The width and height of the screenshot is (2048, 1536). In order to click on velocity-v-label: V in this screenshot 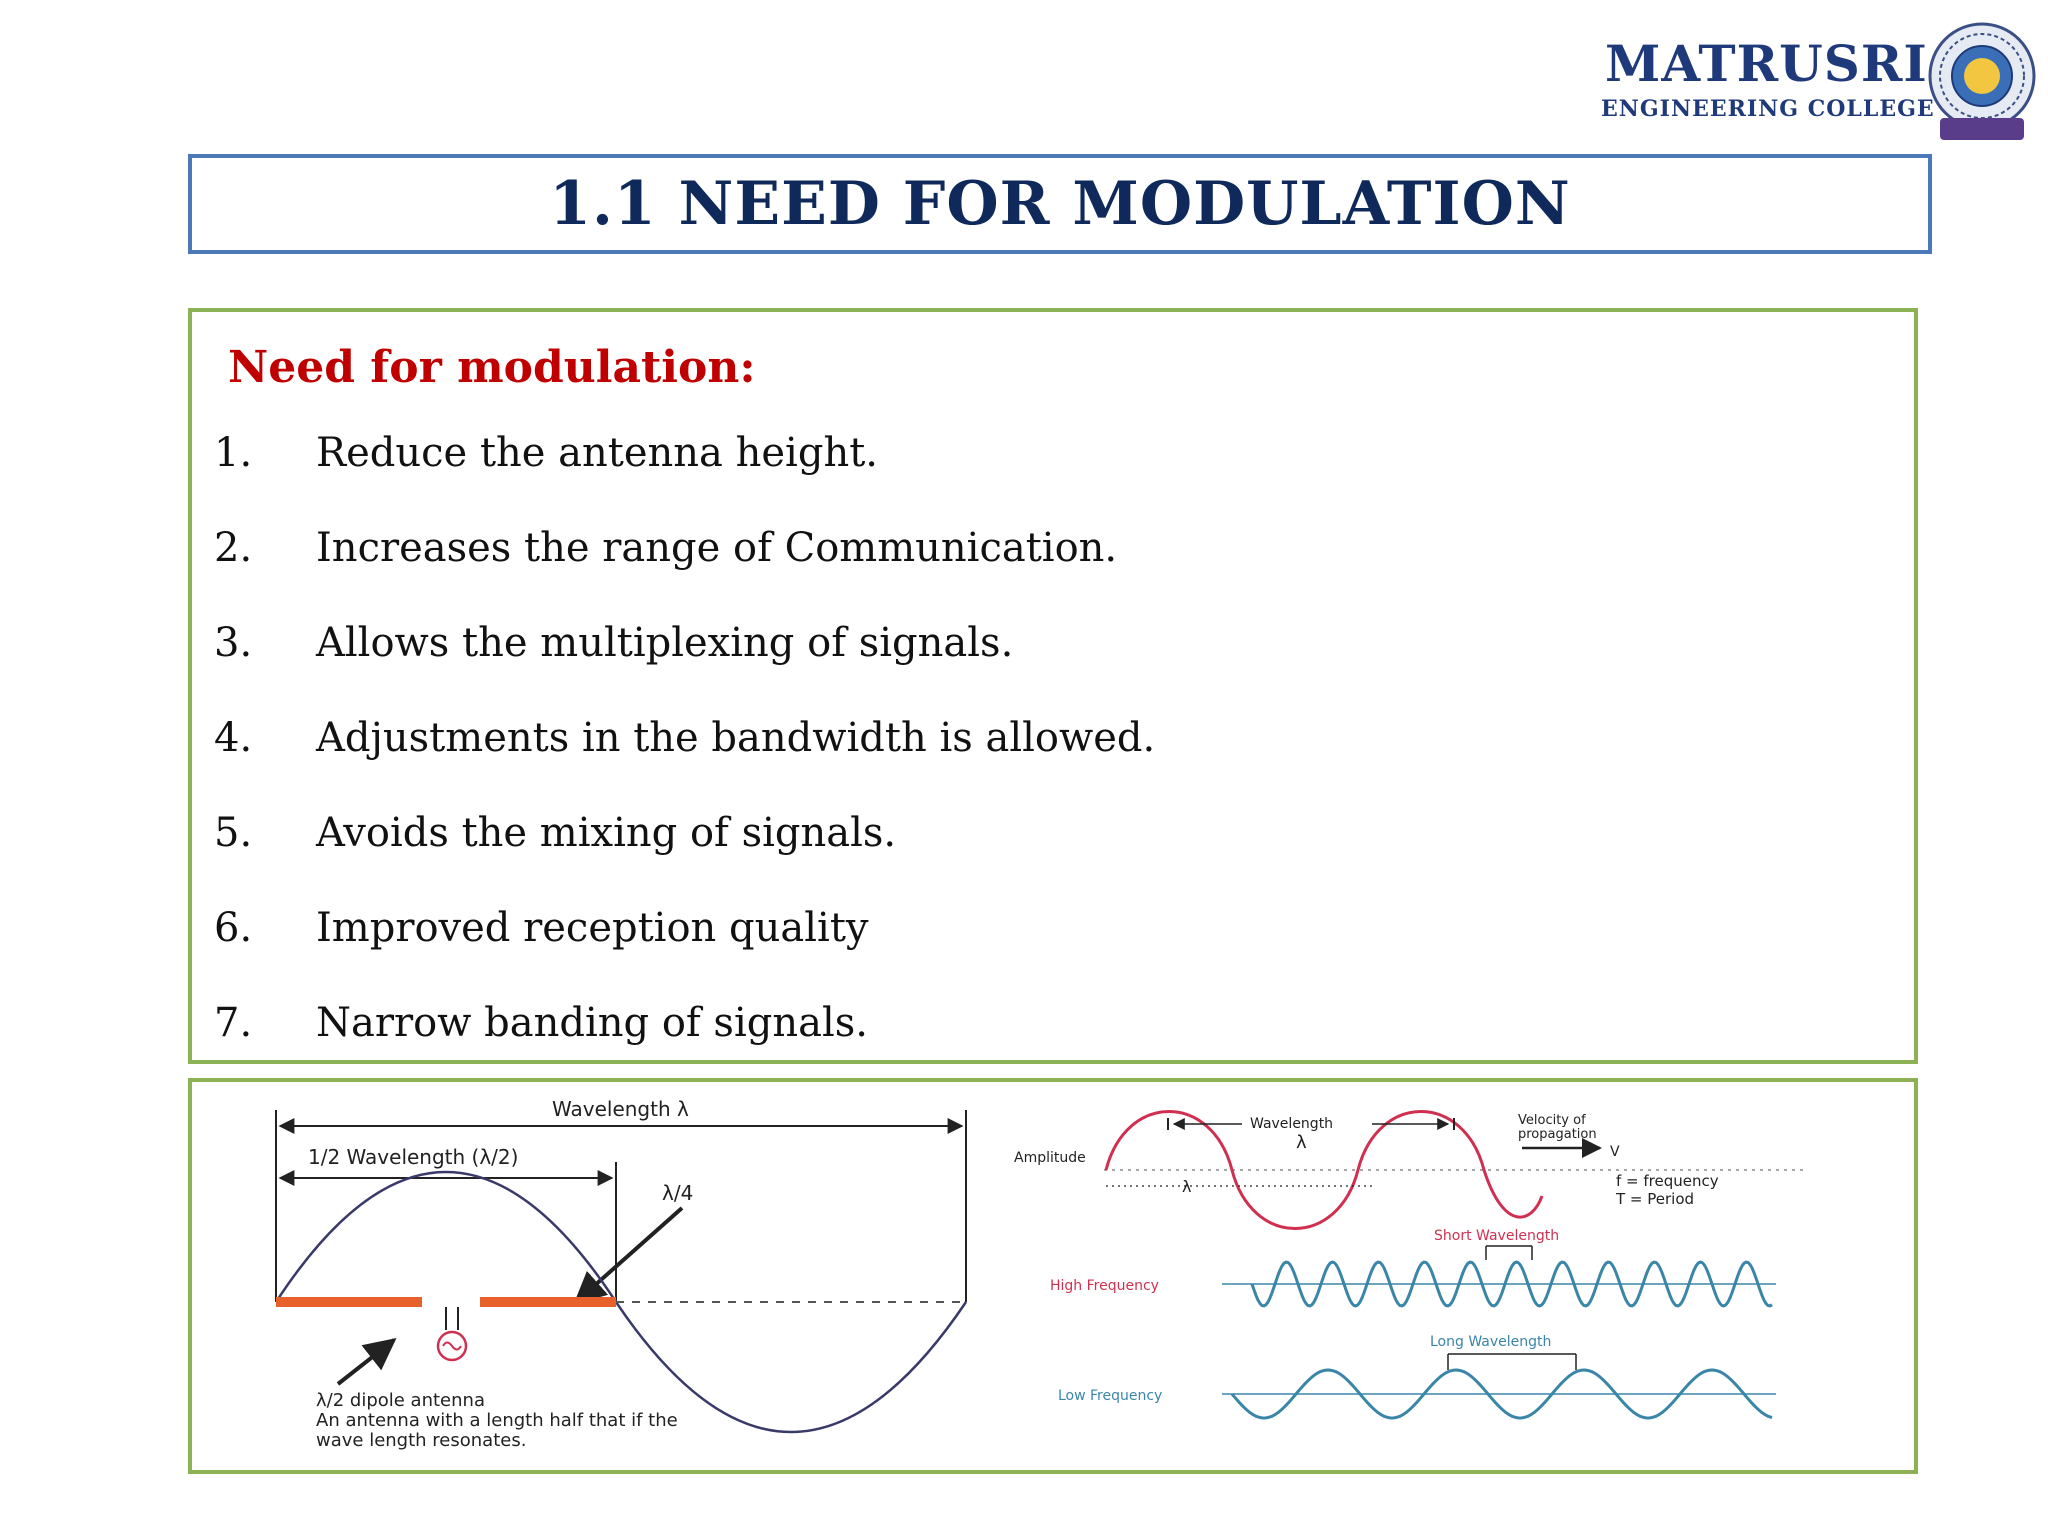, I will do `click(1615, 1152)`.